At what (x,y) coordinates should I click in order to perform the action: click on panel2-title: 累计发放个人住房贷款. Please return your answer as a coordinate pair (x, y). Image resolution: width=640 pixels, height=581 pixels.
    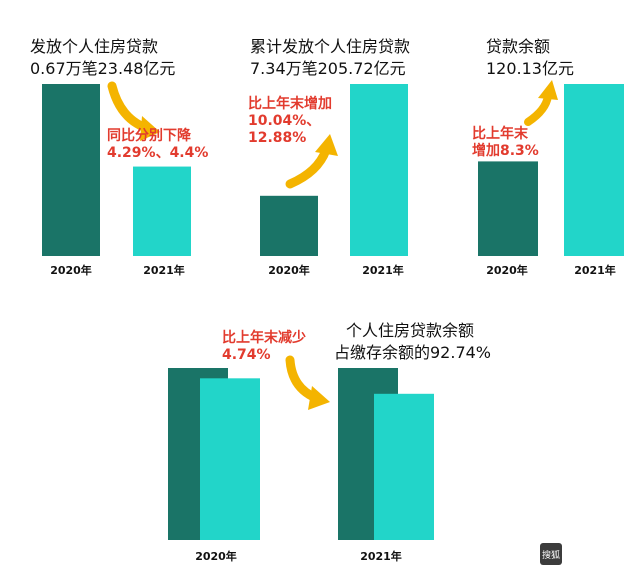
    Looking at the image, I should click on (330, 46).